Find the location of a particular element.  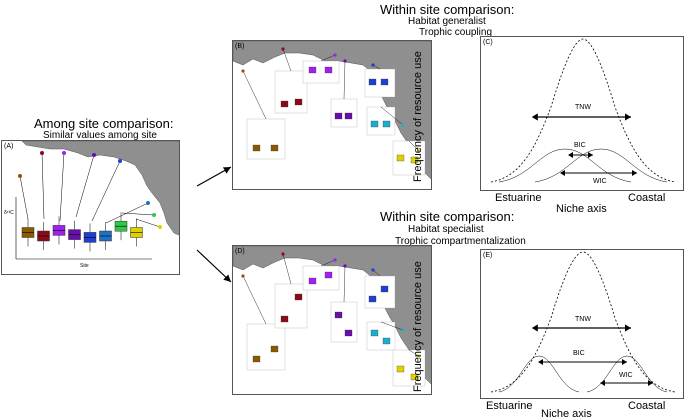

panel-b-graphic is located at coordinates (332, 110).